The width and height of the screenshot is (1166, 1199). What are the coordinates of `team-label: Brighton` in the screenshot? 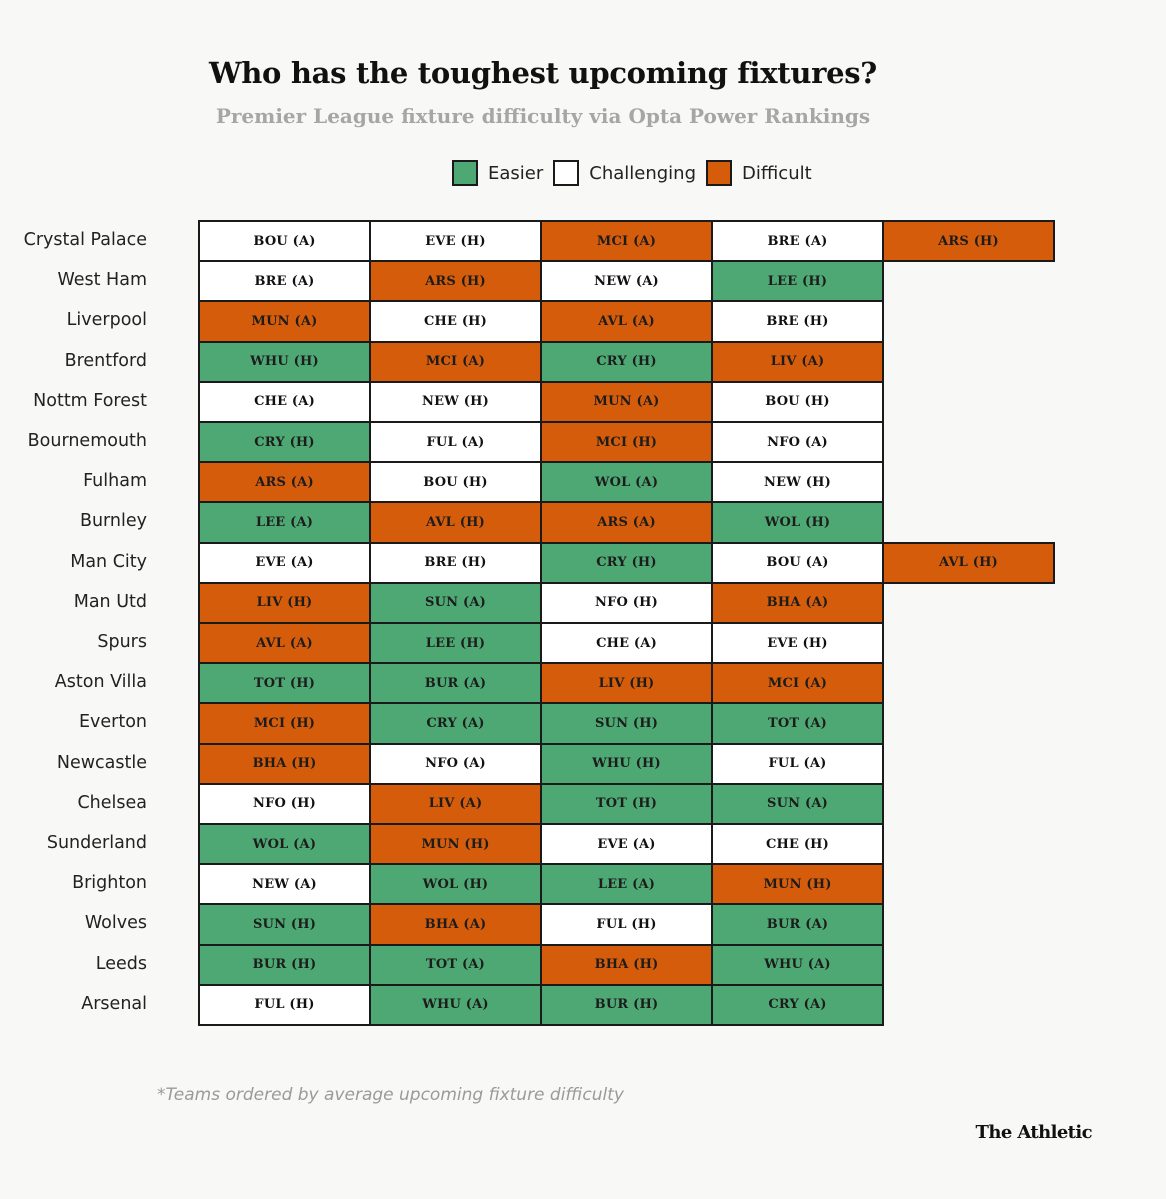 It's located at (109, 883).